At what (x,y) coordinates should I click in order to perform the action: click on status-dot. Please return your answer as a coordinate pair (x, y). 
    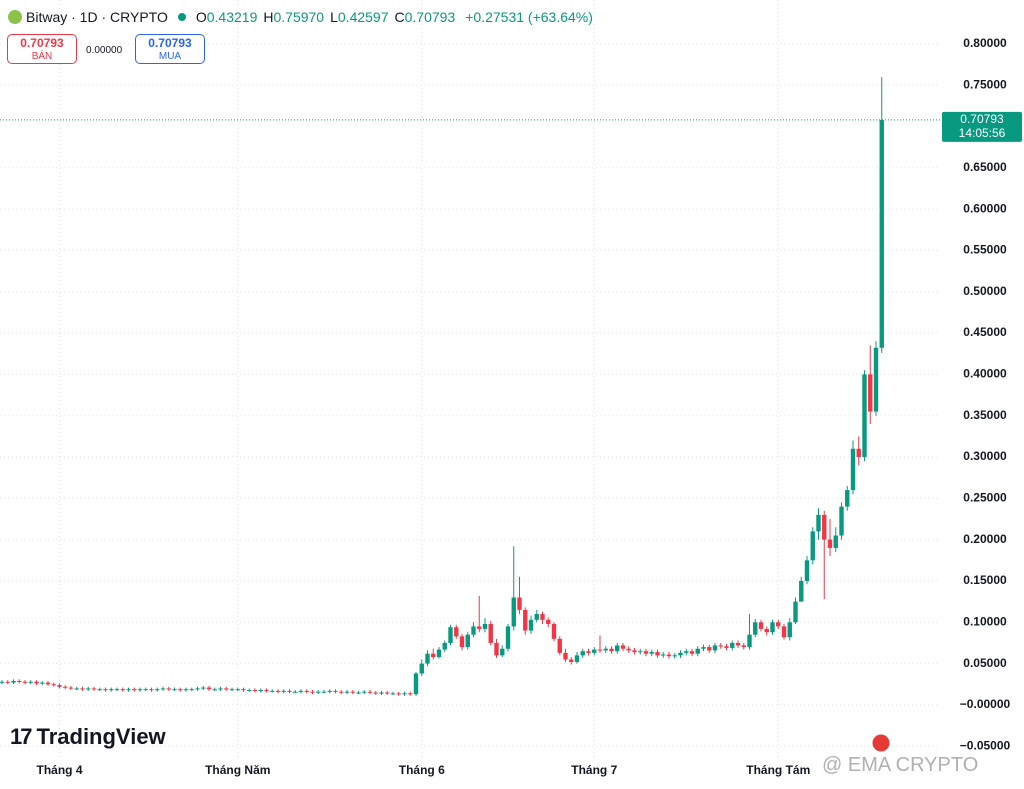
    Looking at the image, I should click on (181, 17).